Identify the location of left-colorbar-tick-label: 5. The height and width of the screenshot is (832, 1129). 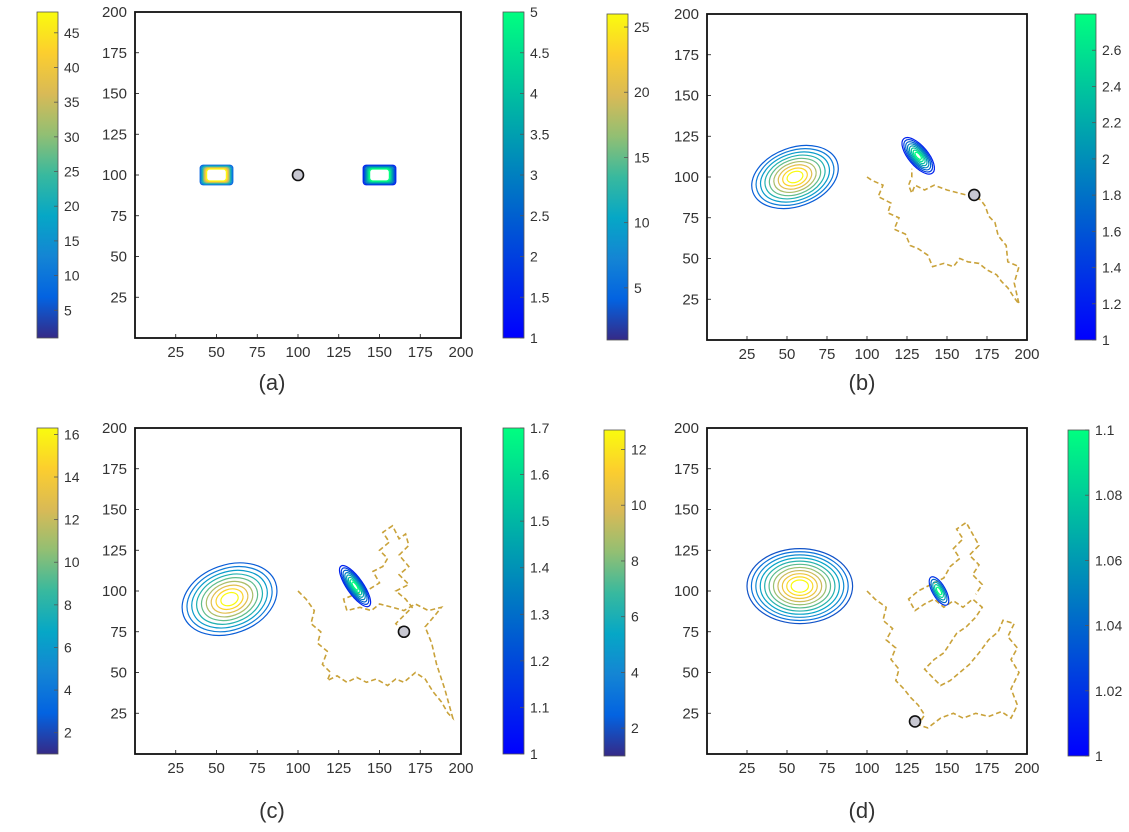
(68, 310).